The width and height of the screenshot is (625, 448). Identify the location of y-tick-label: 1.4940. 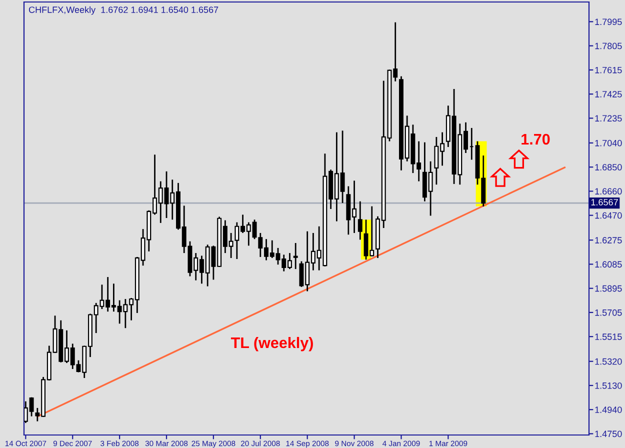
(608, 409).